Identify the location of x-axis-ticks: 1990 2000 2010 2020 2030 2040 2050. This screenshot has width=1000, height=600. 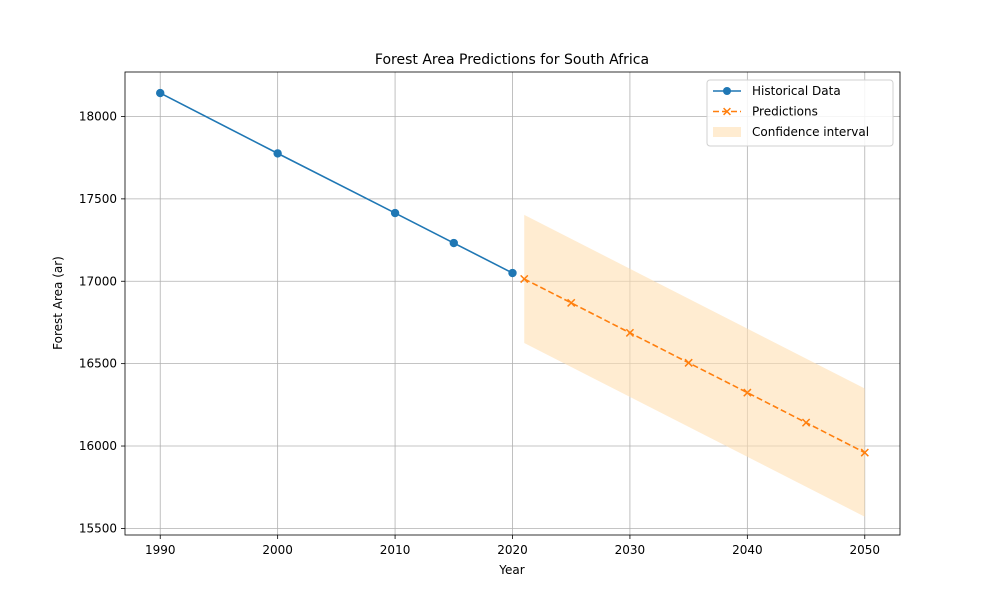
(512, 546).